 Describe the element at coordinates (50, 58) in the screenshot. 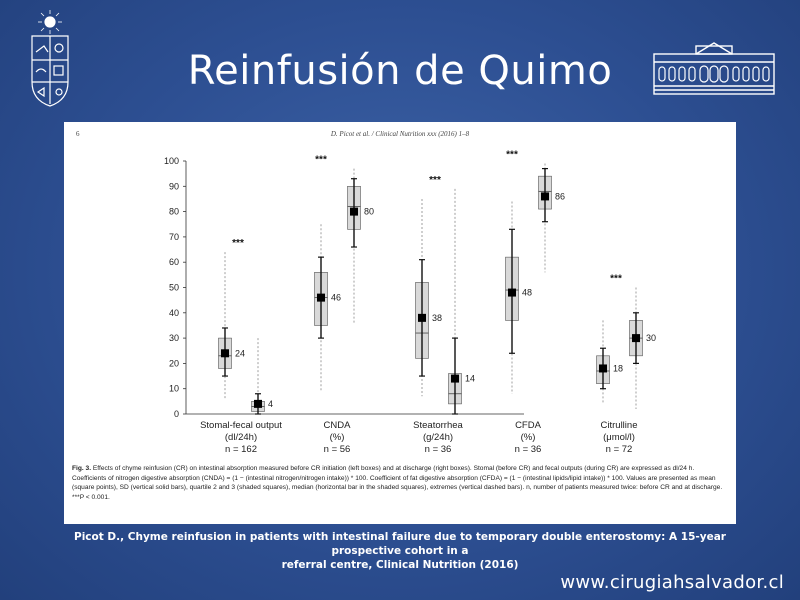

I see `university-crest-logo` at that location.